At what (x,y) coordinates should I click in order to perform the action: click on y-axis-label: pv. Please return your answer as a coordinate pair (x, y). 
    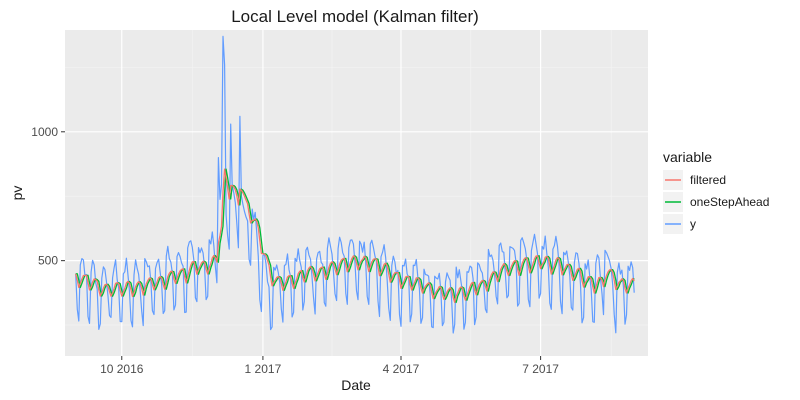
    Looking at the image, I should click on (17, 193).